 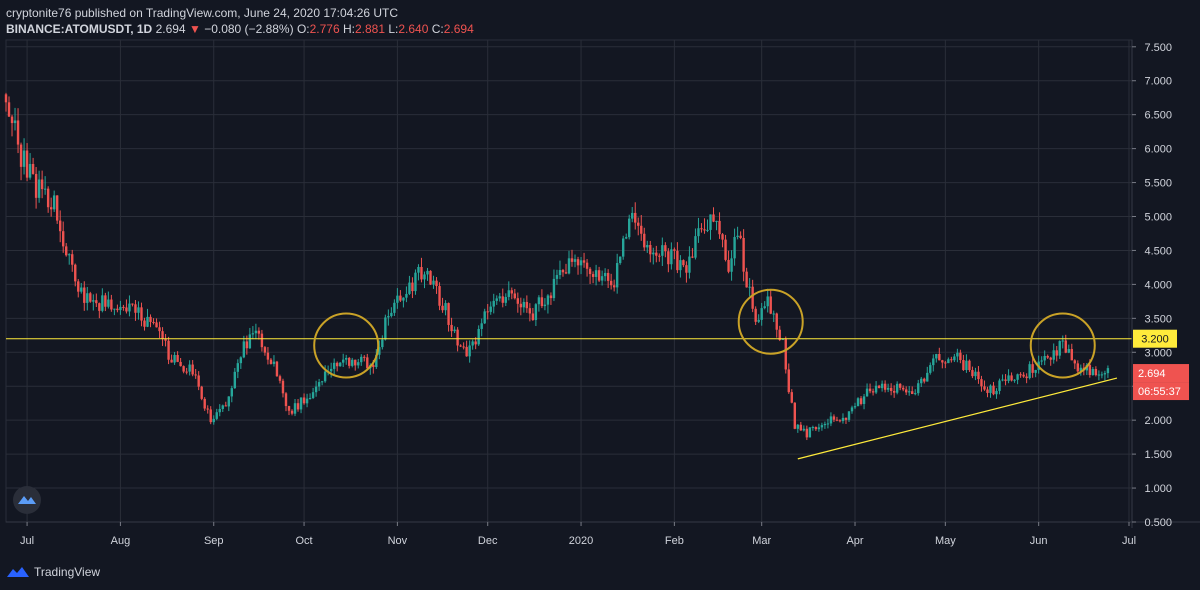 I want to click on symbol-name: BINANCE:ATOMUSDT, 1D, so click(x=79, y=29).